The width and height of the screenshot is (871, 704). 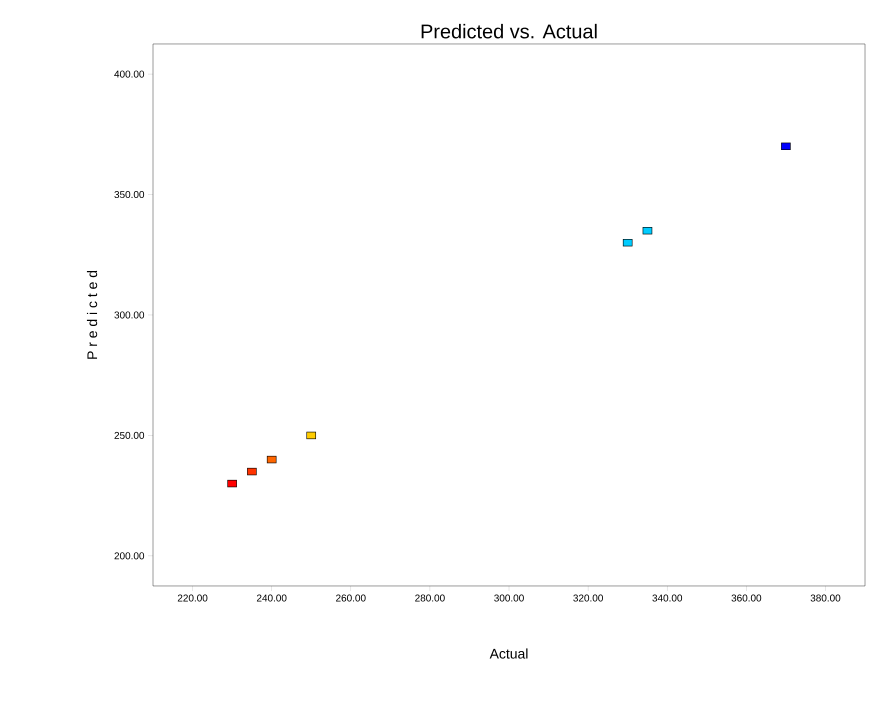 What do you see at coordinates (129, 435) in the screenshot?
I see `y-tick-label: 250.00` at bounding box center [129, 435].